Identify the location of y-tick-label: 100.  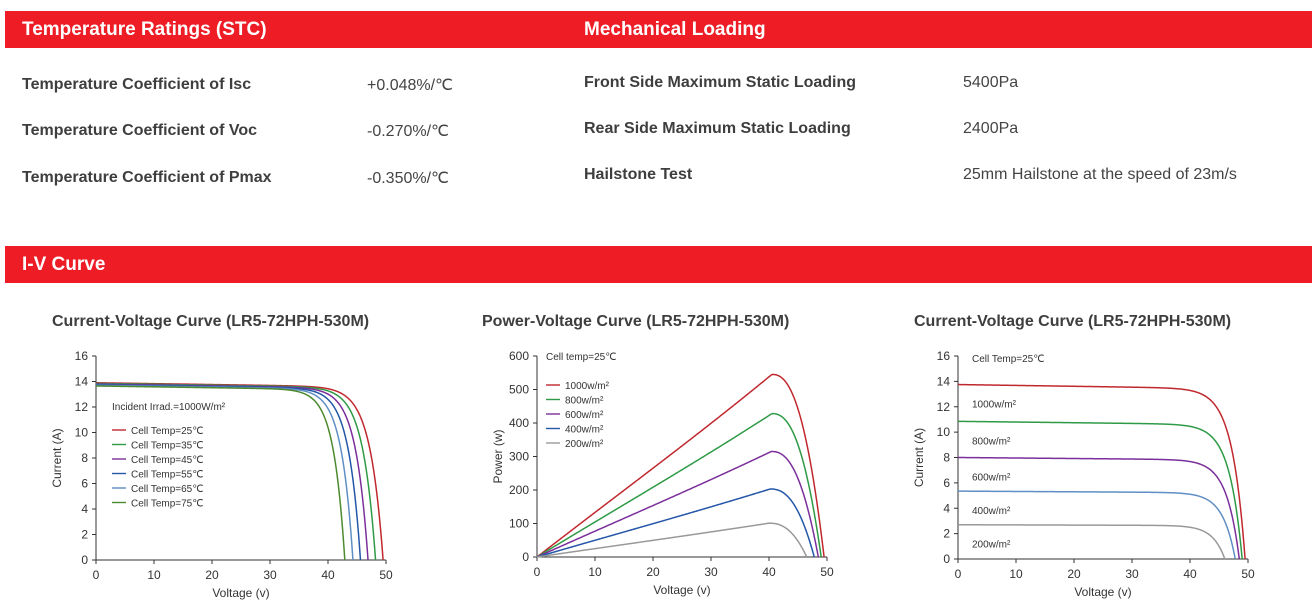
(519, 524).